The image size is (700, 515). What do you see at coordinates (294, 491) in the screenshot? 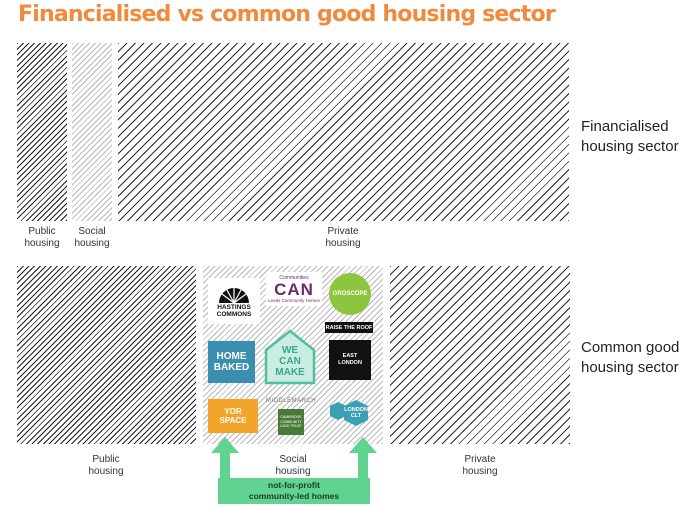
I see `community-led-homes-banner: not-for-profit community-led homes` at bounding box center [294, 491].